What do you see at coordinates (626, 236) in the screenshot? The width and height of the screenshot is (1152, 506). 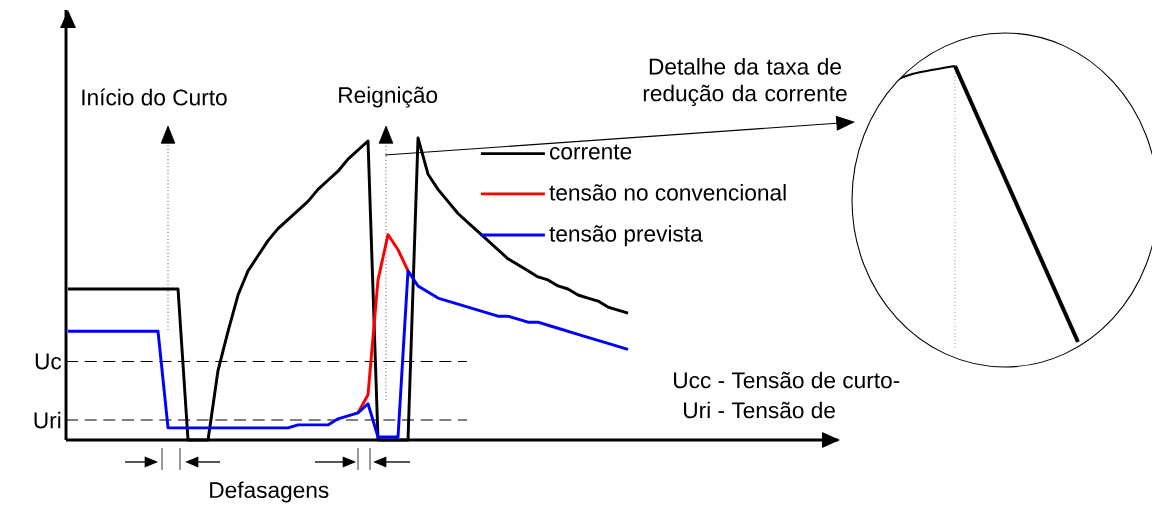 I see `legend-label: tensão prevista` at bounding box center [626, 236].